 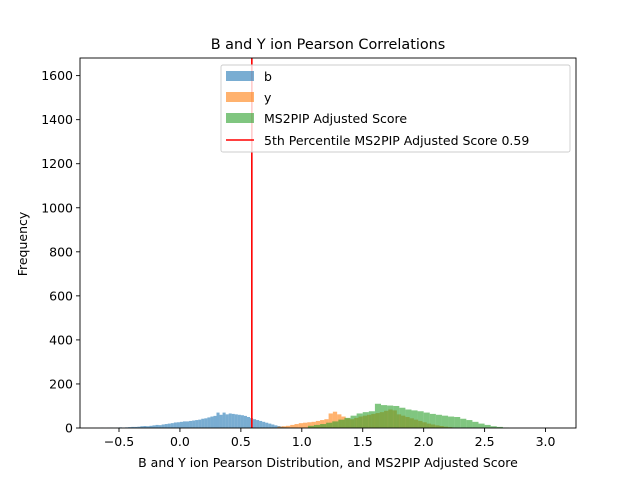 I want to click on series-0-bars, so click(x=199, y=420).